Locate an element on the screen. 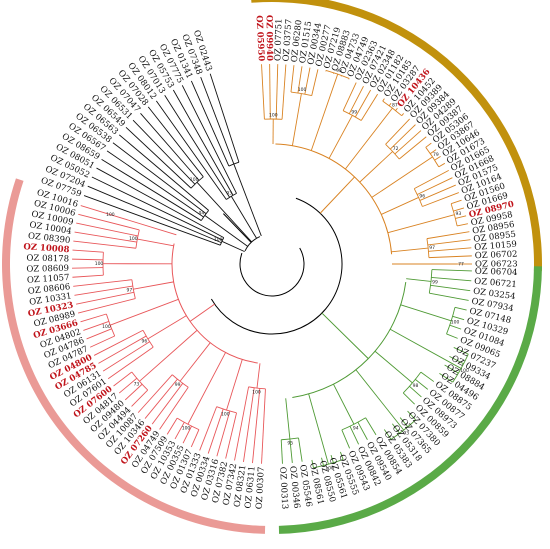  bootstrap-value: 79 is located at coordinates (436, 155).